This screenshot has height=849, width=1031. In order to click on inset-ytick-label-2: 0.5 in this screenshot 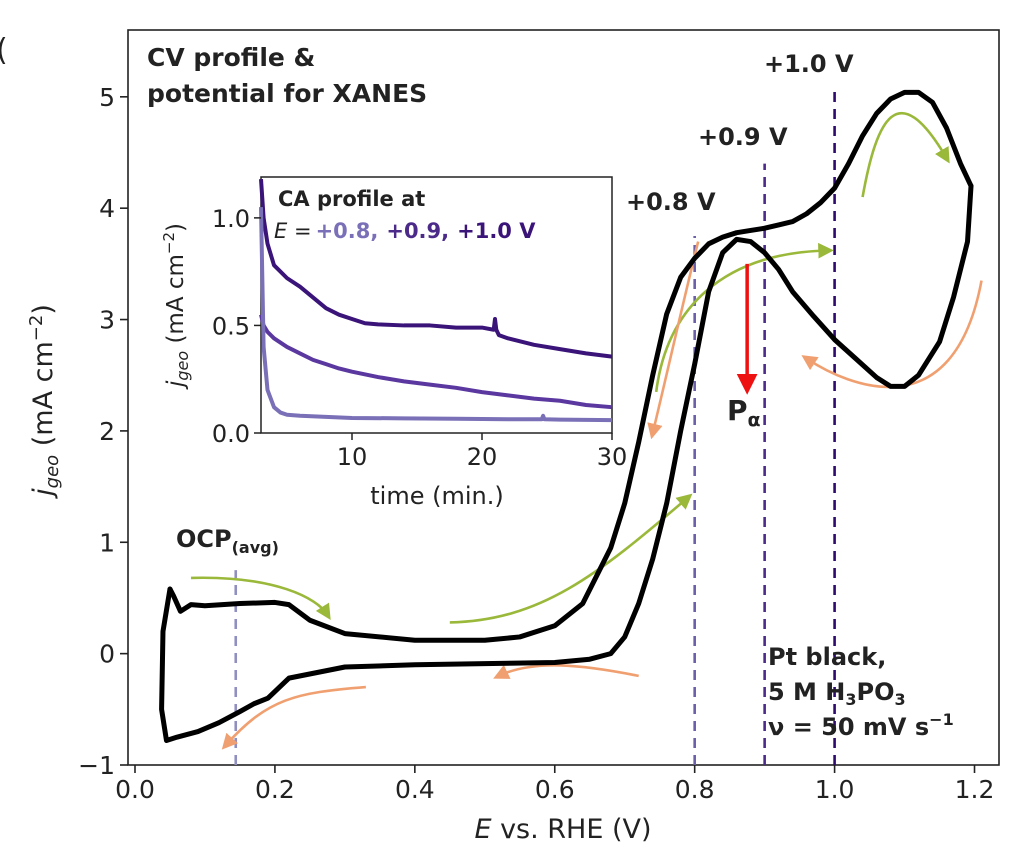, I will do `click(231, 326)`.